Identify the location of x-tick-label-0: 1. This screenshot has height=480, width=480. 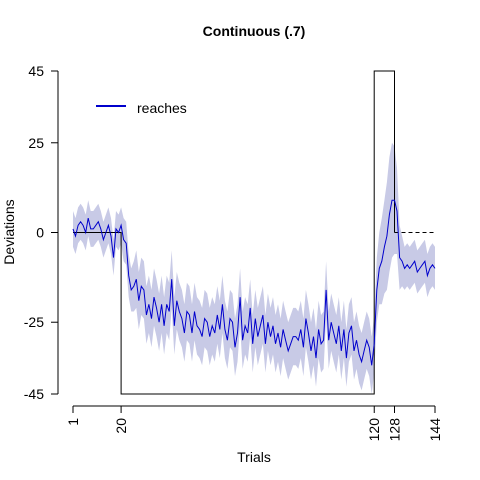
(73, 422).